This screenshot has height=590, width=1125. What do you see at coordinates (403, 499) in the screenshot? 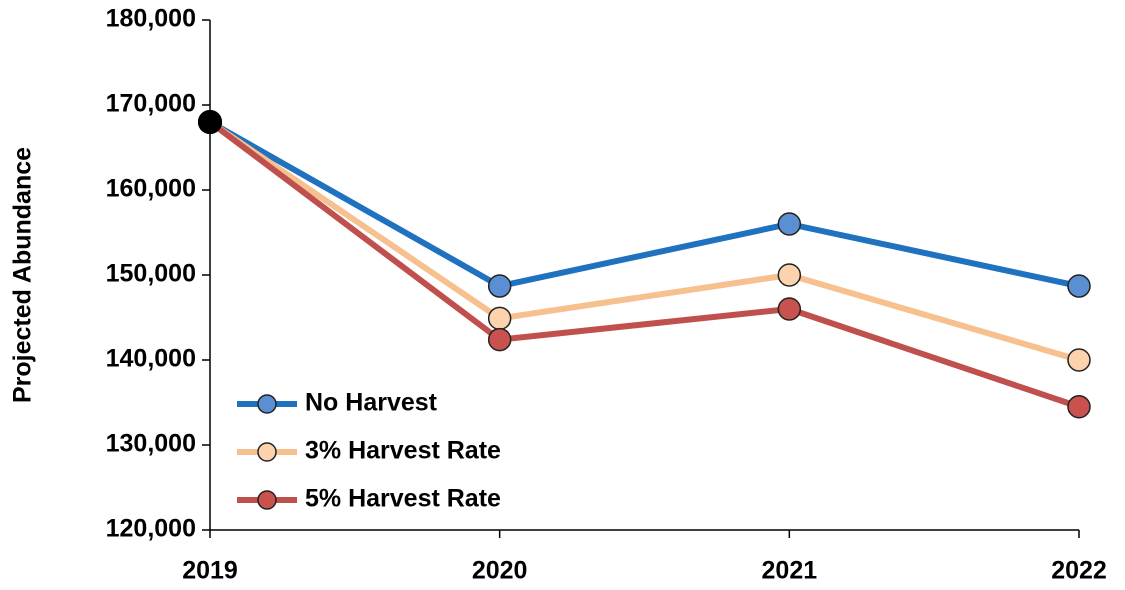
I see `legend-label: 5% Harvest Rate` at bounding box center [403, 499].